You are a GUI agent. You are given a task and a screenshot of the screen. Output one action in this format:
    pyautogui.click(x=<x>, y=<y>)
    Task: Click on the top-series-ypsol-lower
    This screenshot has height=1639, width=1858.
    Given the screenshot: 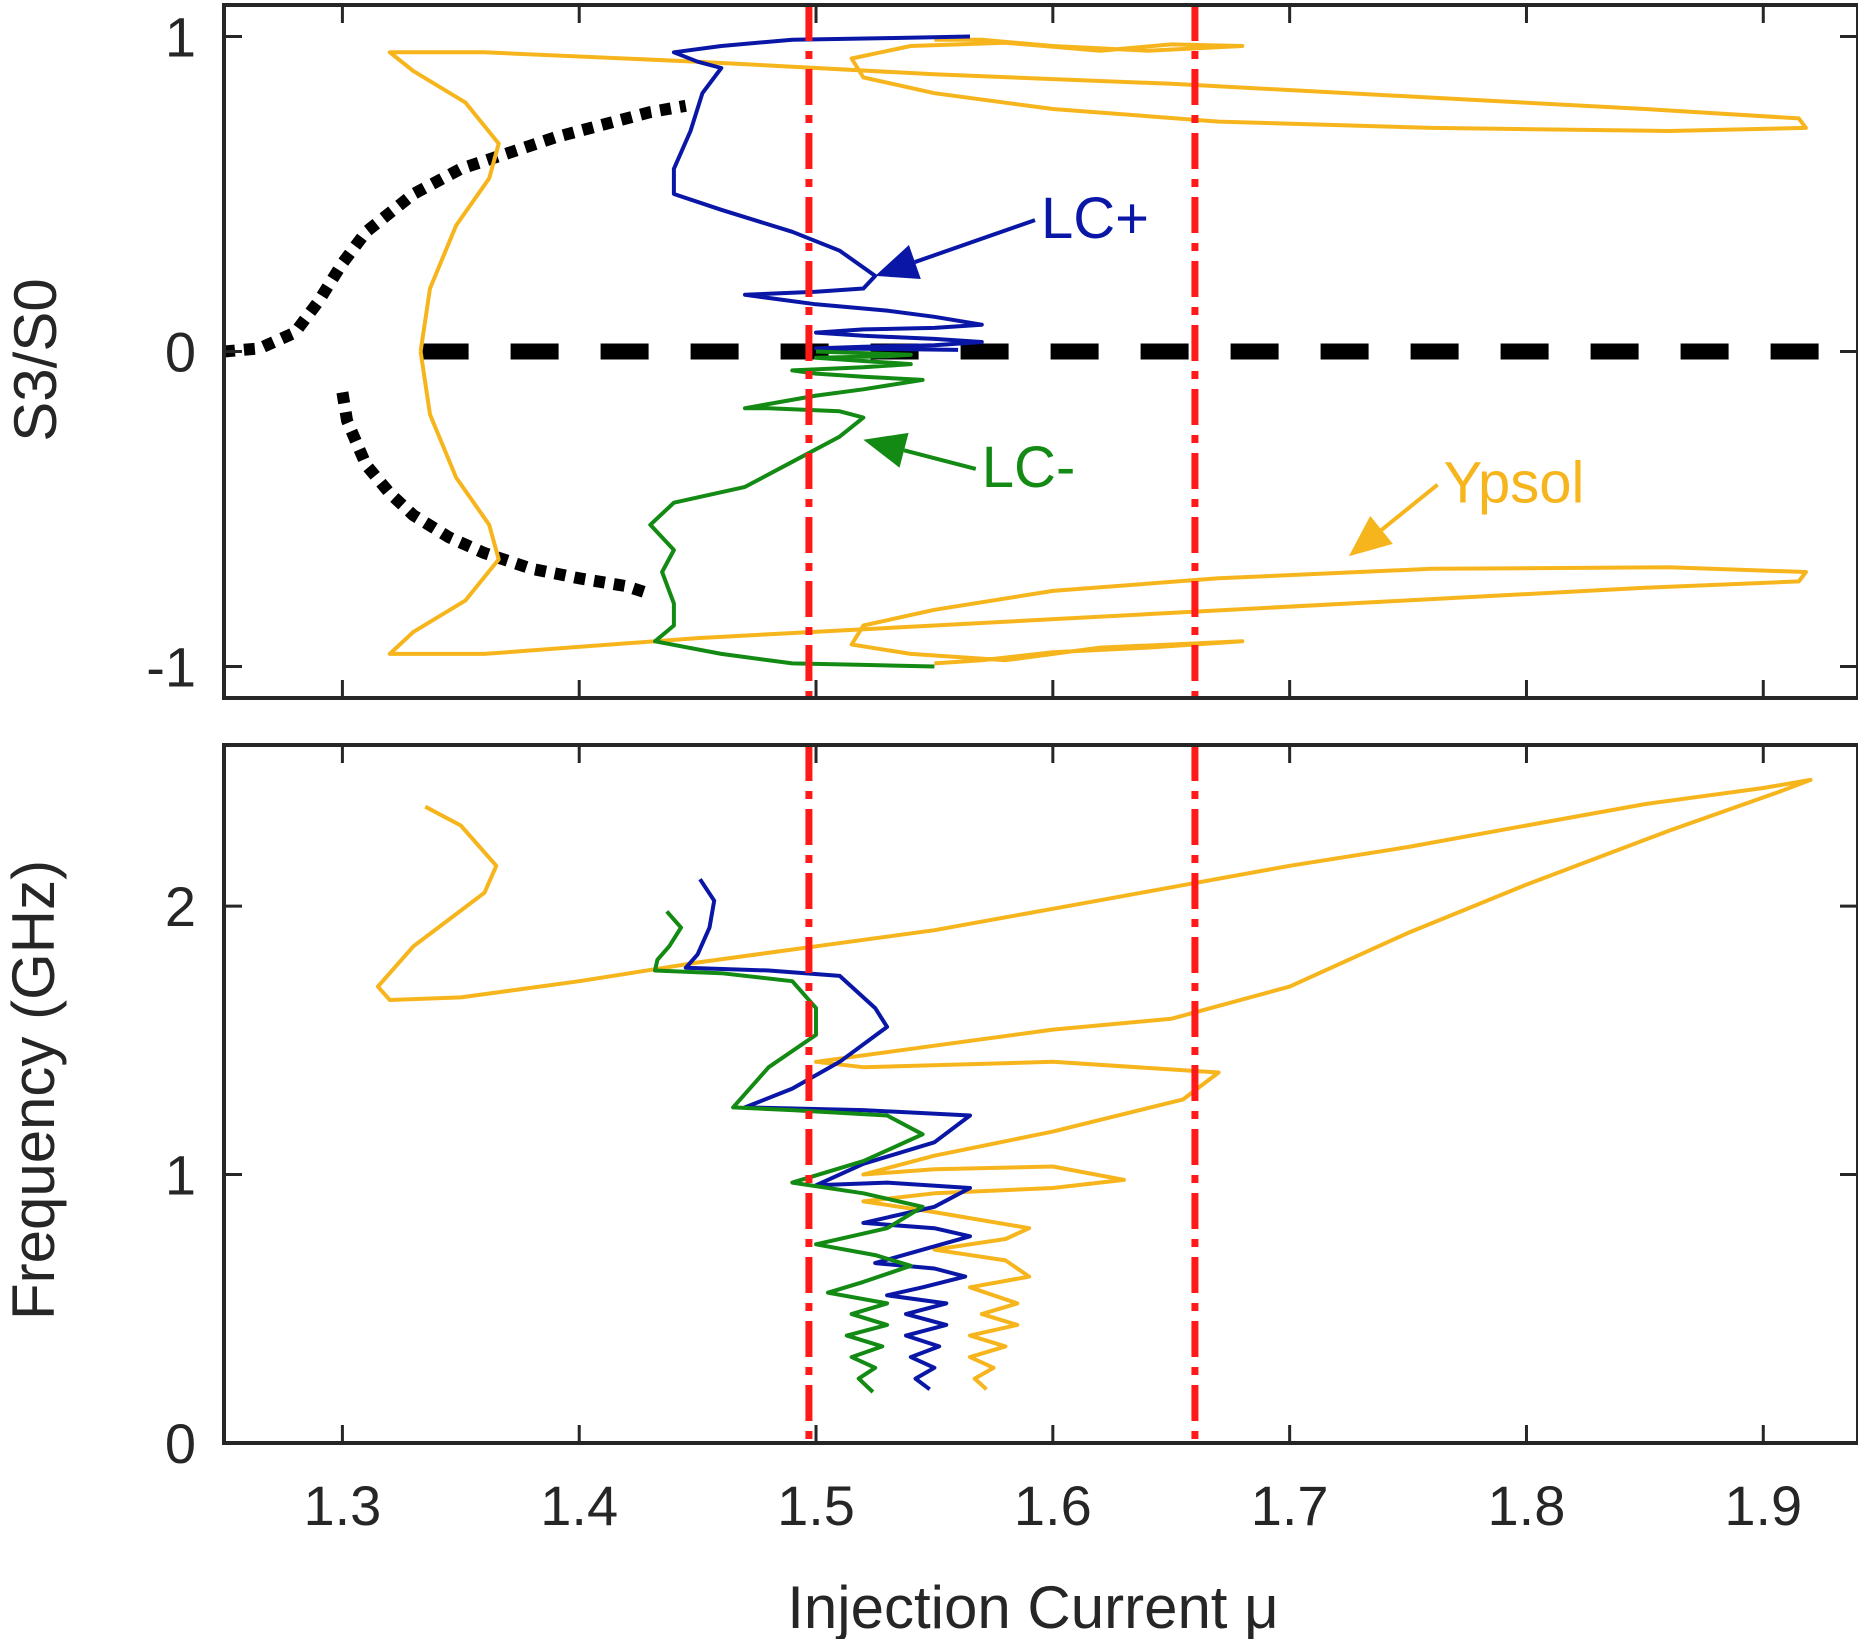 What is the action you would take?
    pyautogui.click(x=1097, y=508)
    